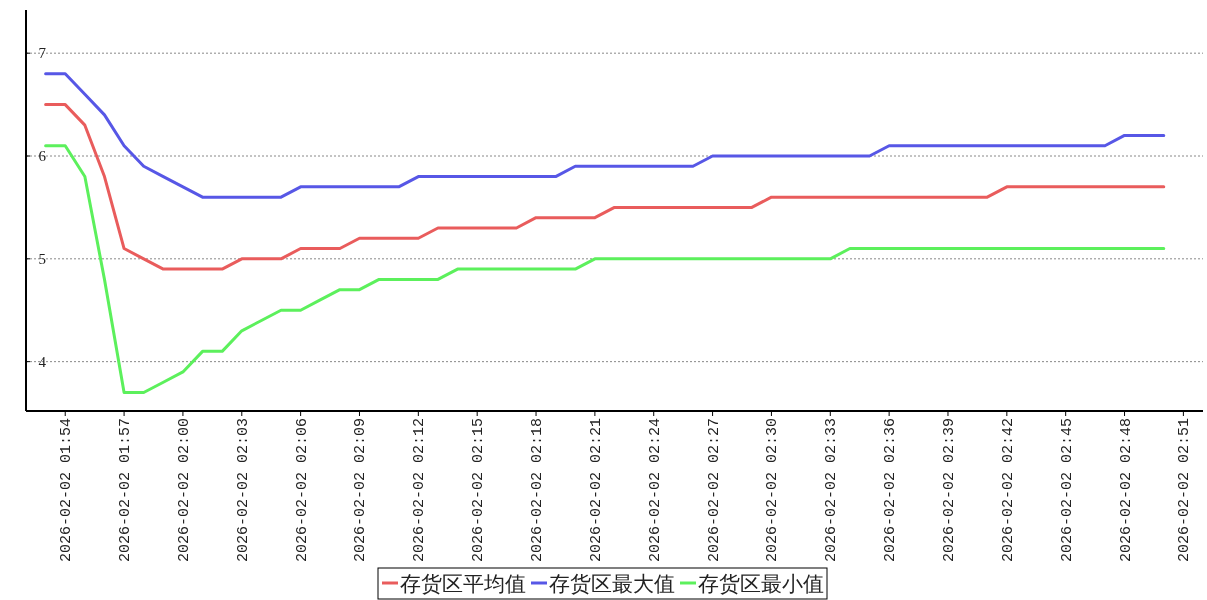 The width and height of the screenshot is (1207, 600). I want to click on x-tick-label: 2026-02-02 02:48, so click(1126, 490).